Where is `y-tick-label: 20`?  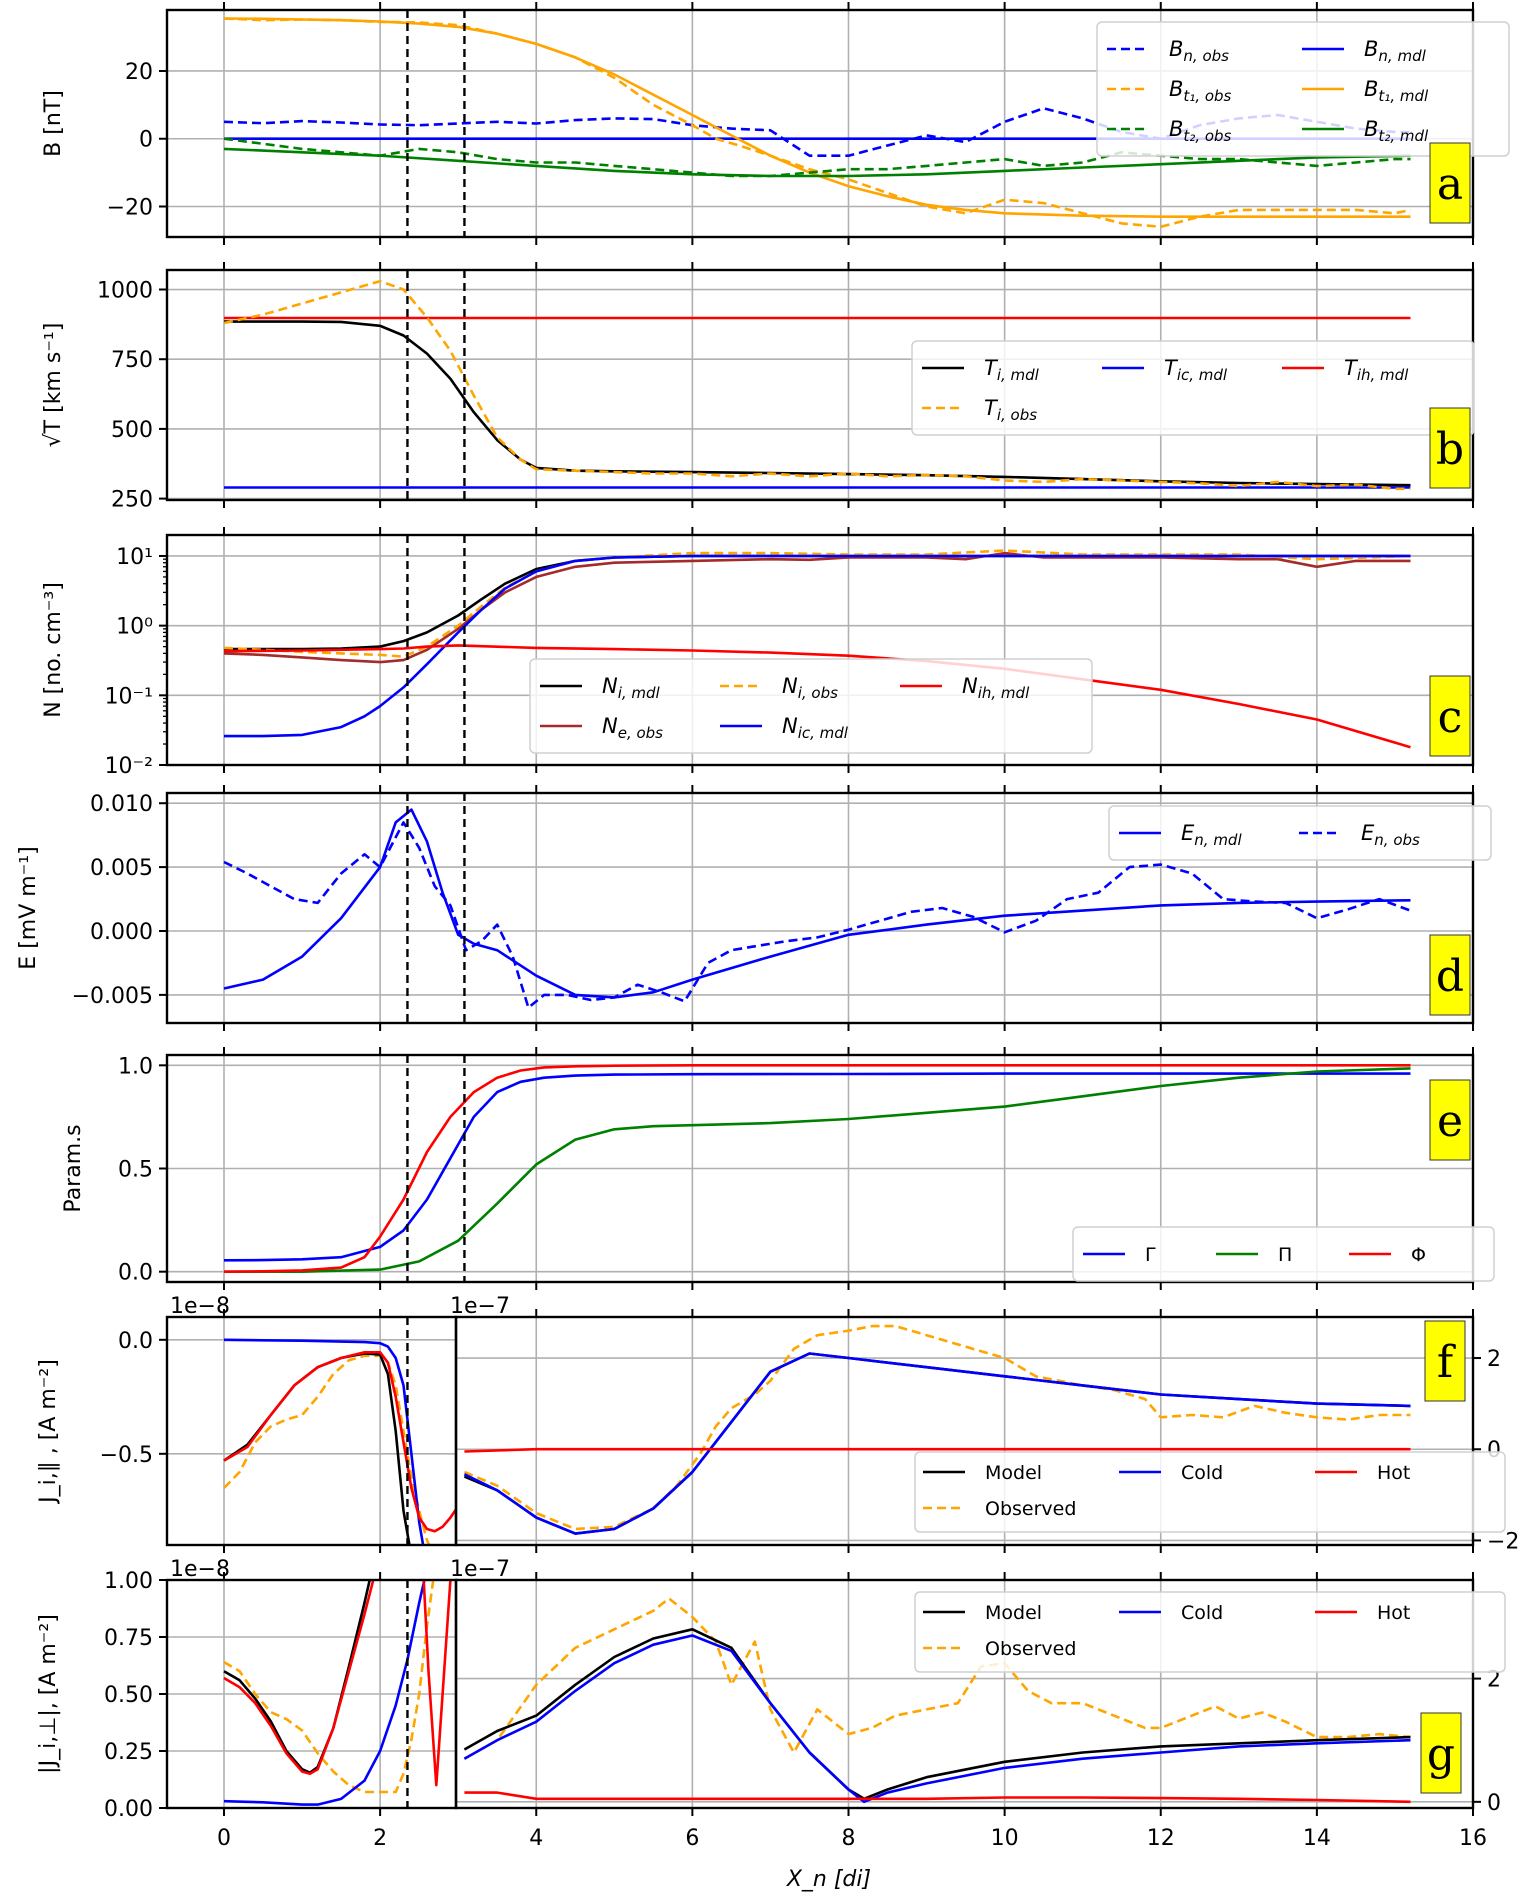 y-tick-label: 20 is located at coordinates (139, 72).